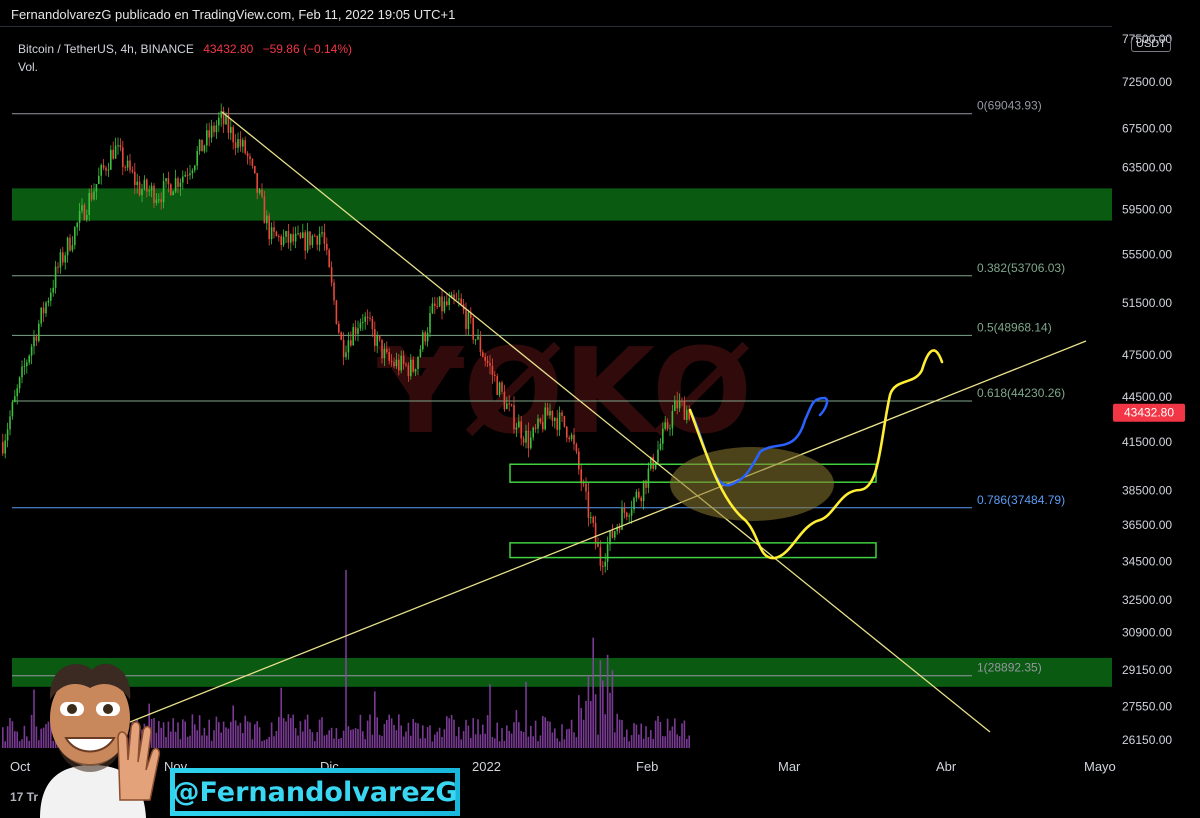 The height and width of the screenshot is (818, 1200). Describe the element at coordinates (28, 67) in the screenshot. I see `volume-legend: Vol.` at that location.